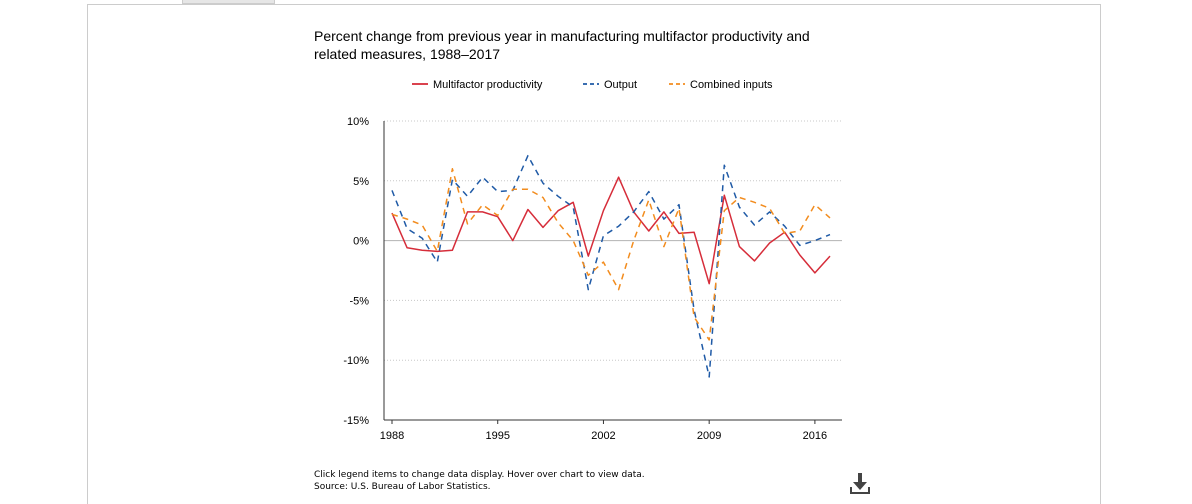  Describe the element at coordinates (402, 487) in the screenshot. I see `footnote-source: Source: U.S. Bureau of Labor Statistics.` at that location.